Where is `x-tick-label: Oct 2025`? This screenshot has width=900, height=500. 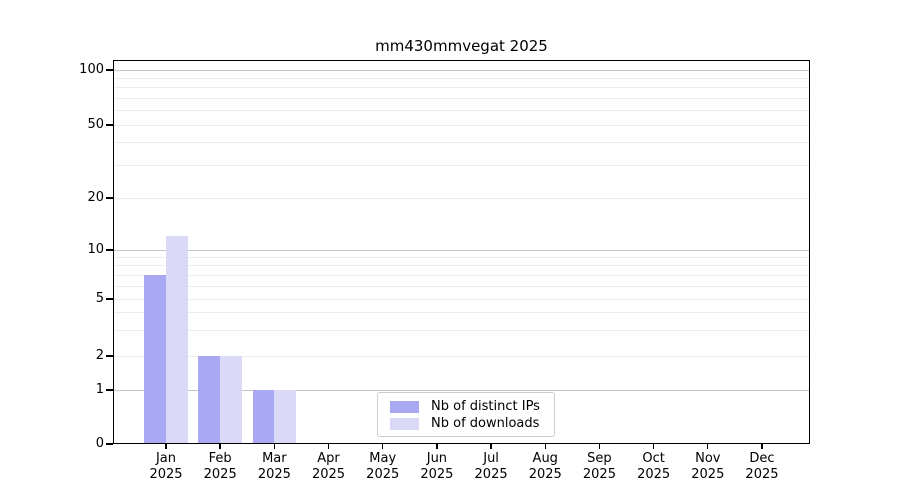 x-tick-label: Oct 2025 is located at coordinates (654, 467).